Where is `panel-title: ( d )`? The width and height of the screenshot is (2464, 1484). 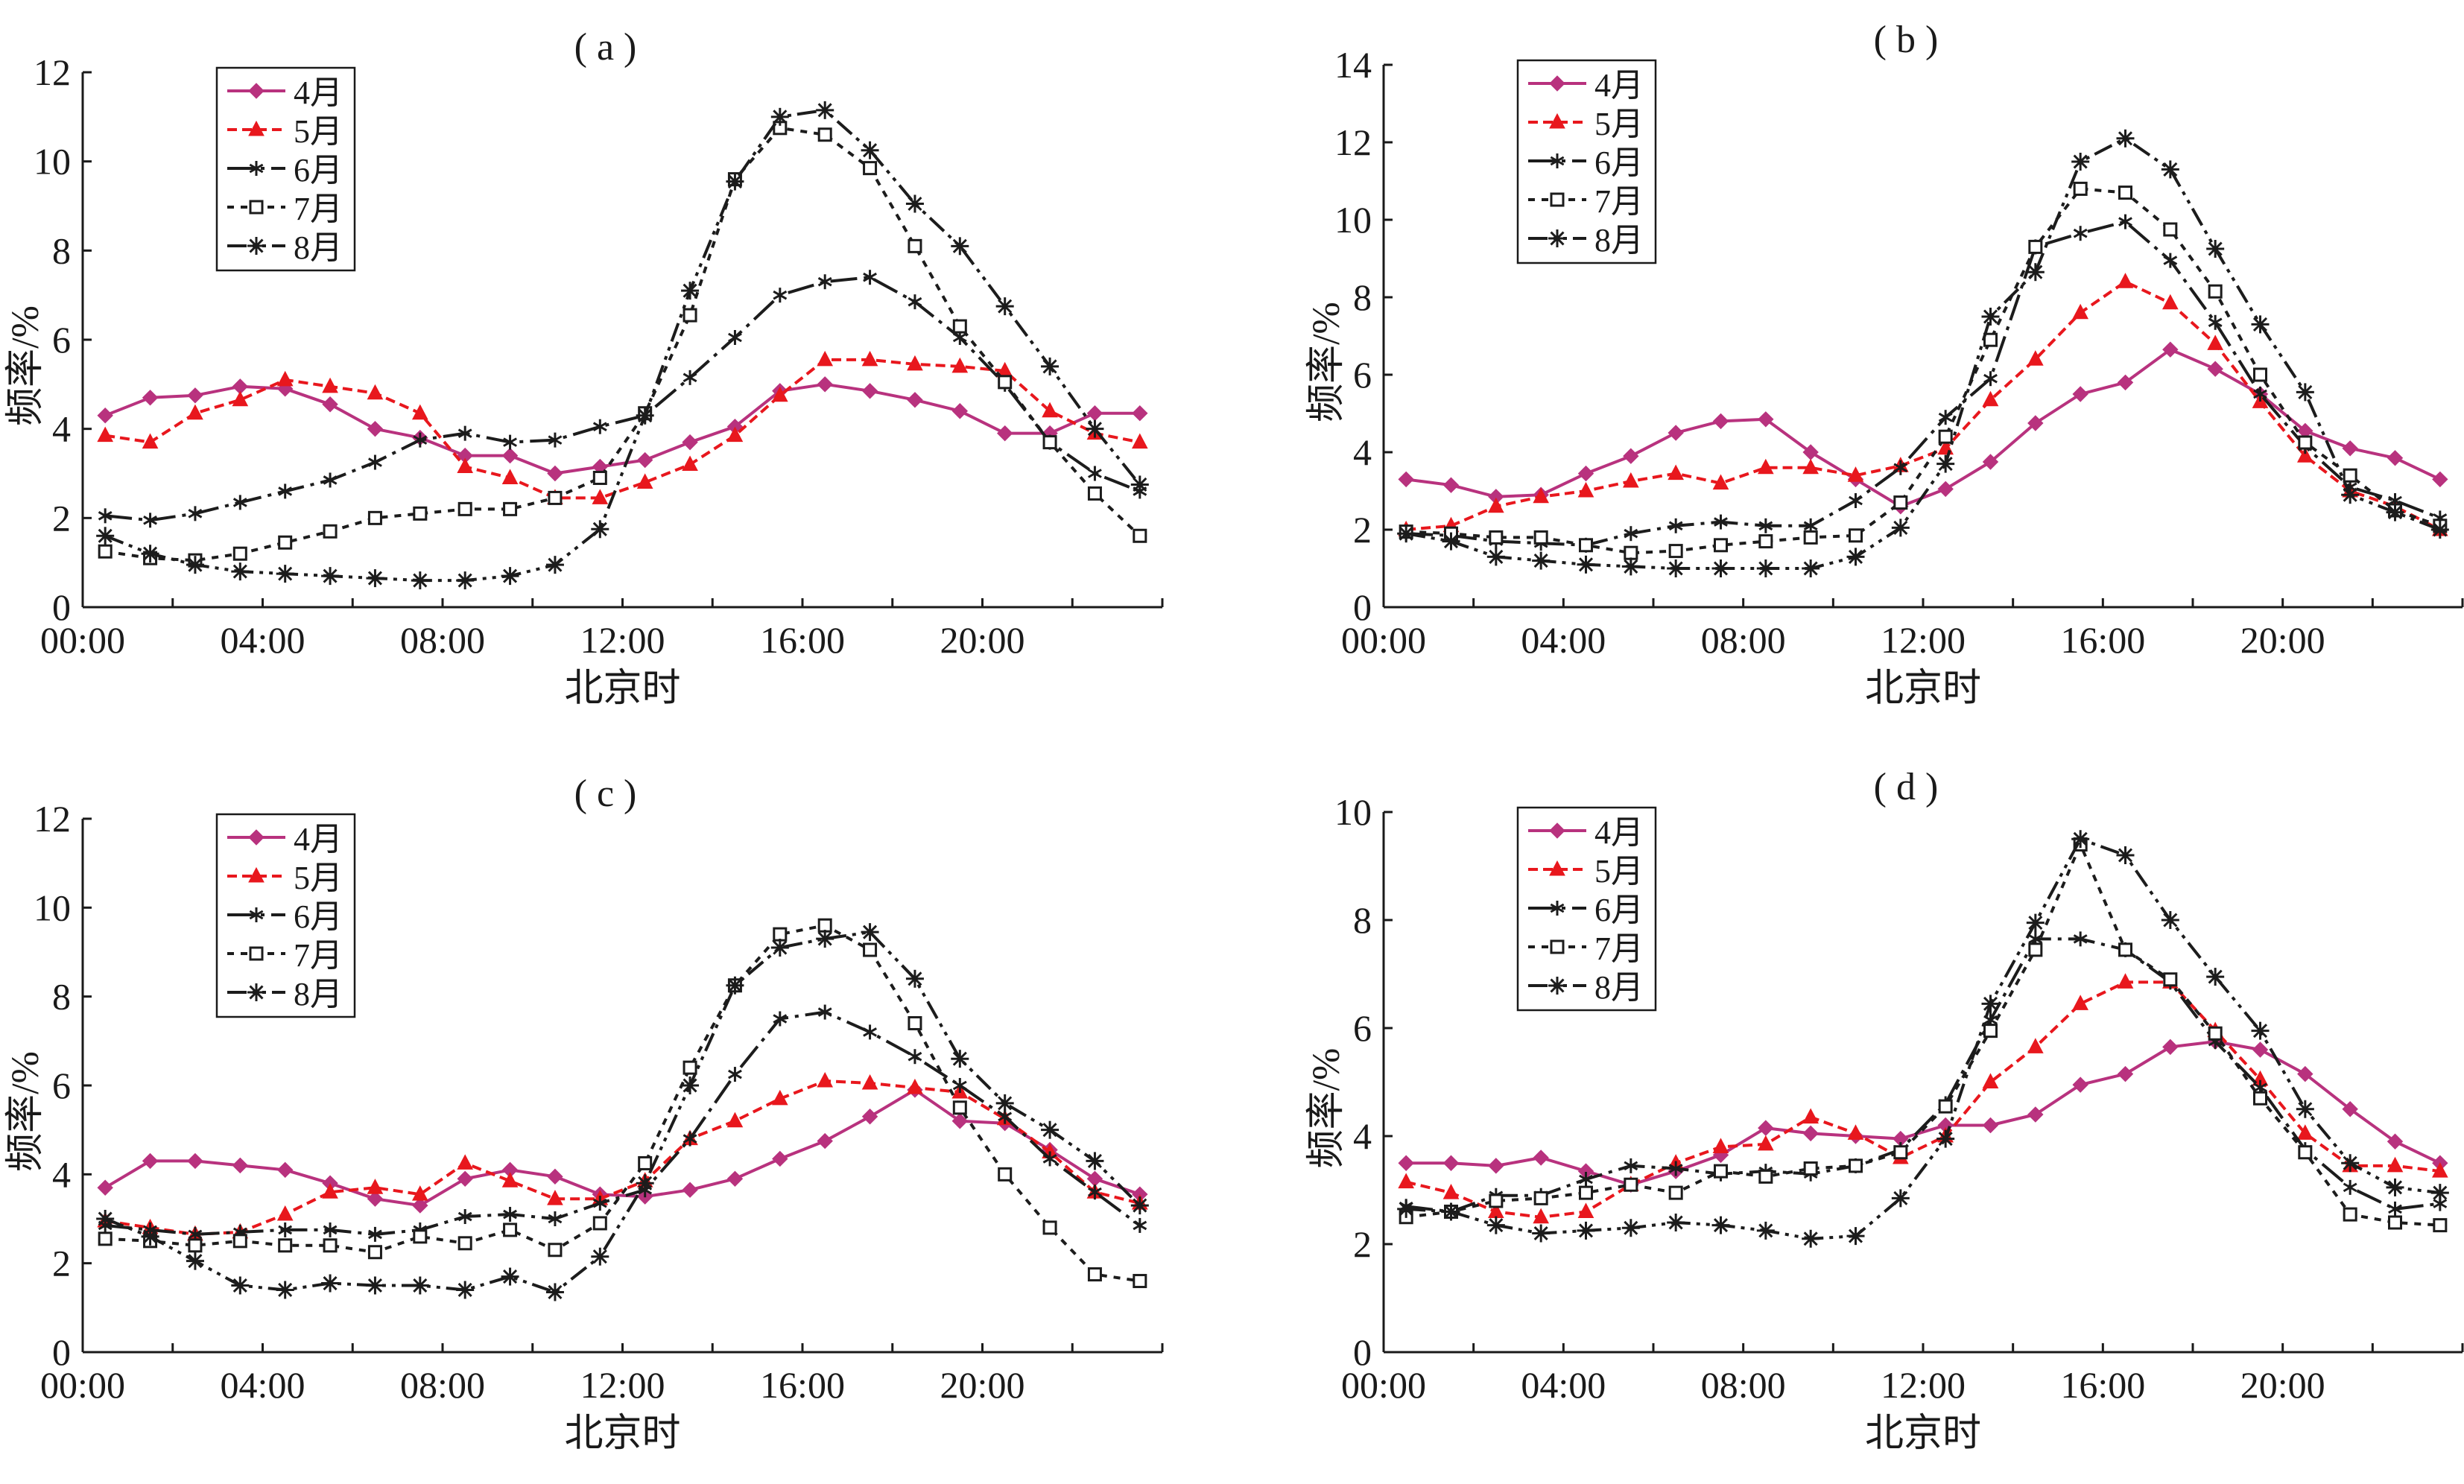 panel-title: ( d ) is located at coordinates (1906, 787).